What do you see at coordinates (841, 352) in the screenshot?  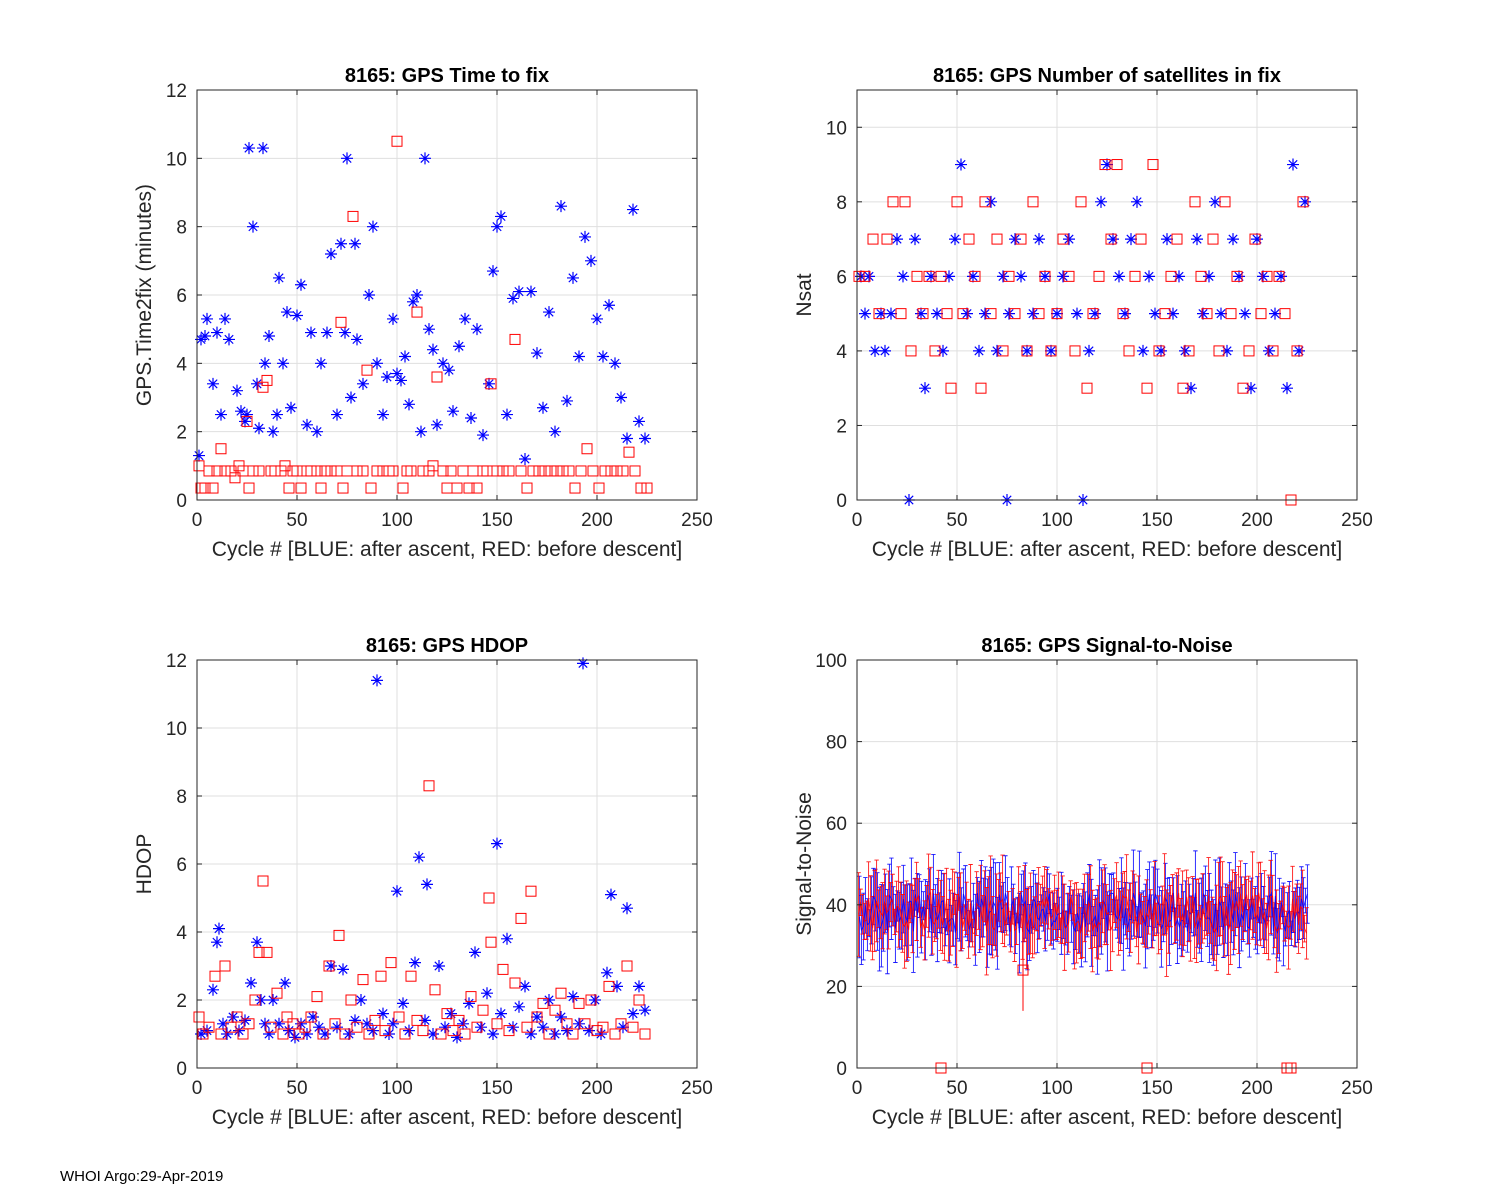 I see `y-tick-label: 4` at bounding box center [841, 352].